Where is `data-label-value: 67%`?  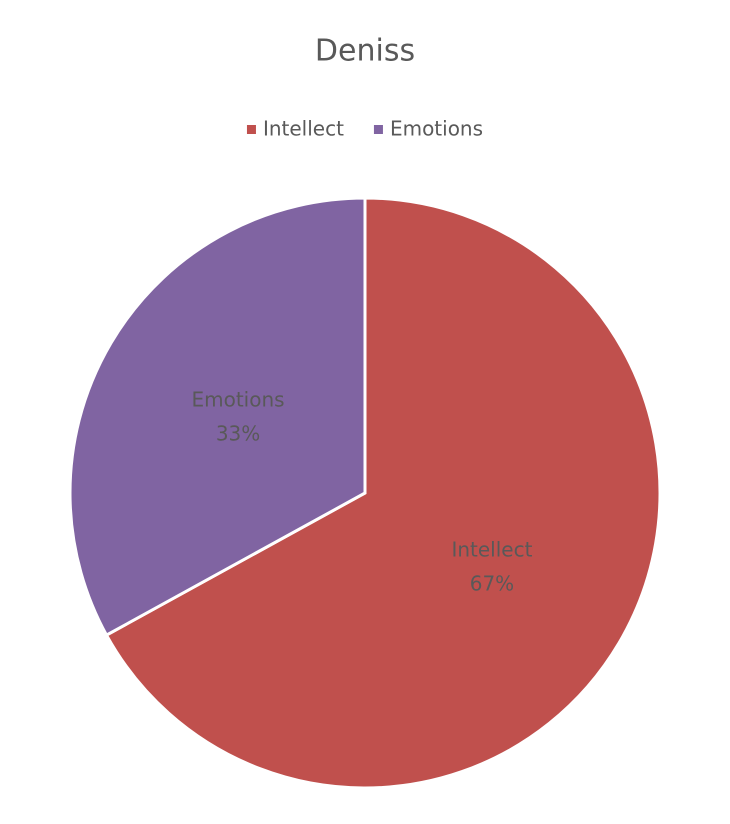
data-label-value: 67% is located at coordinates (492, 584).